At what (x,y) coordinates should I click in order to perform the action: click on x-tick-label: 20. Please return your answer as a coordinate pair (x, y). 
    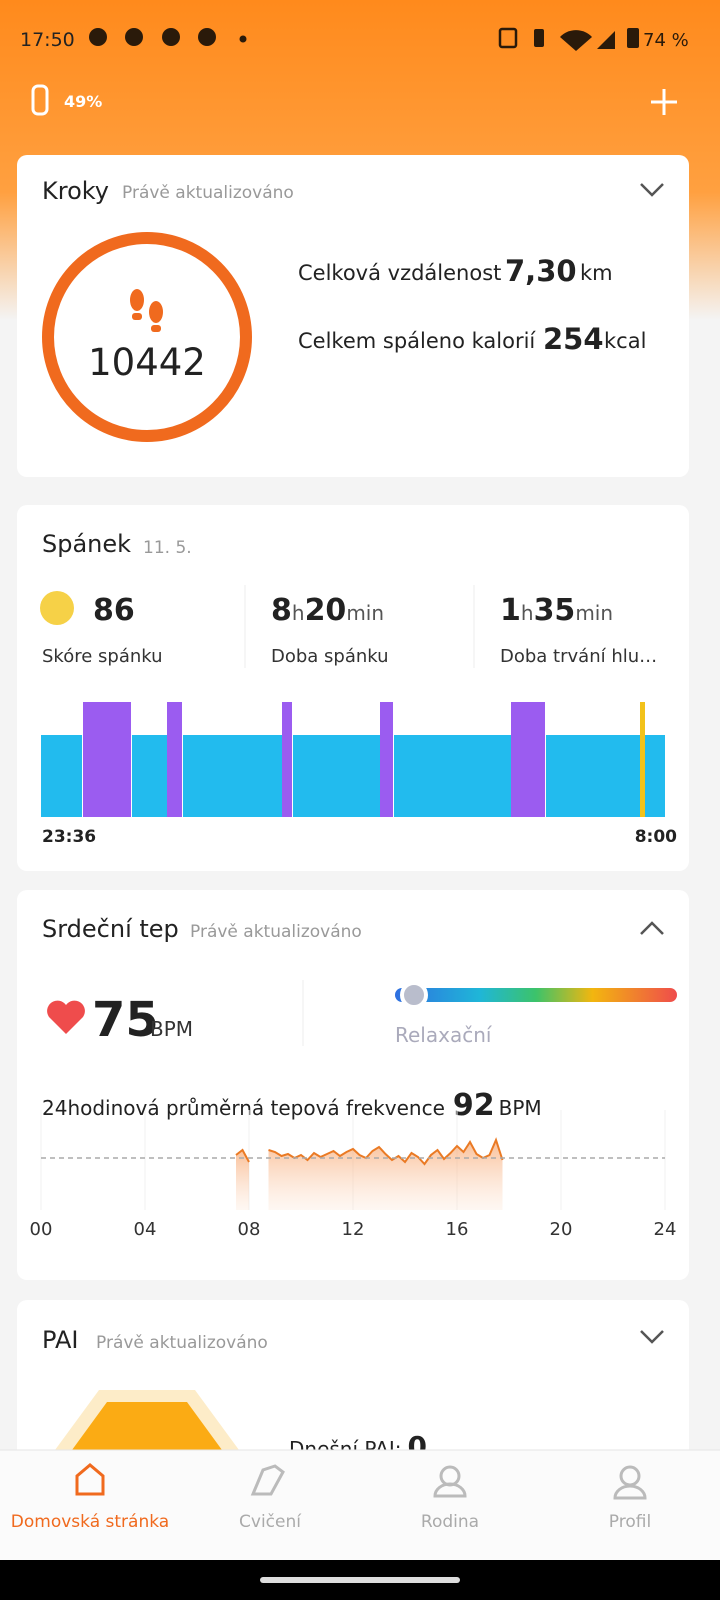
    Looking at the image, I should click on (561, 1229).